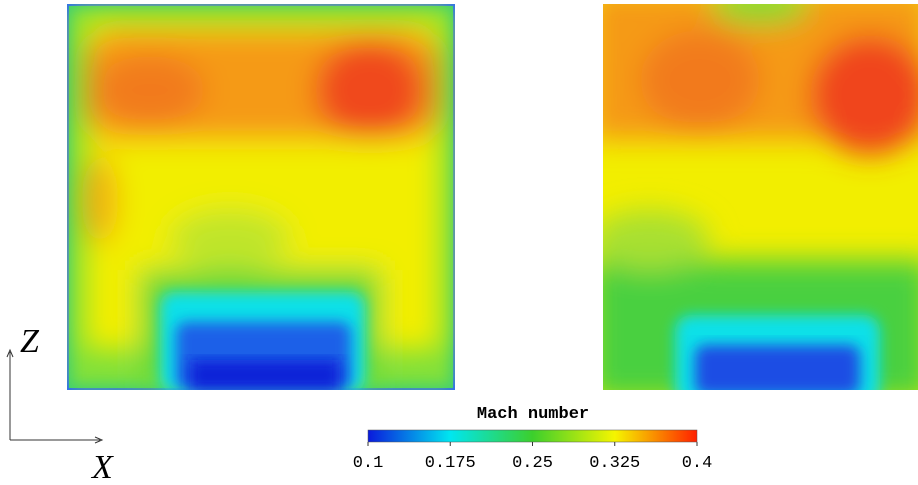  Describe the element at coordinates (533, 414) in the screenshot. I see `colorbar-title: Mach number` at that location.